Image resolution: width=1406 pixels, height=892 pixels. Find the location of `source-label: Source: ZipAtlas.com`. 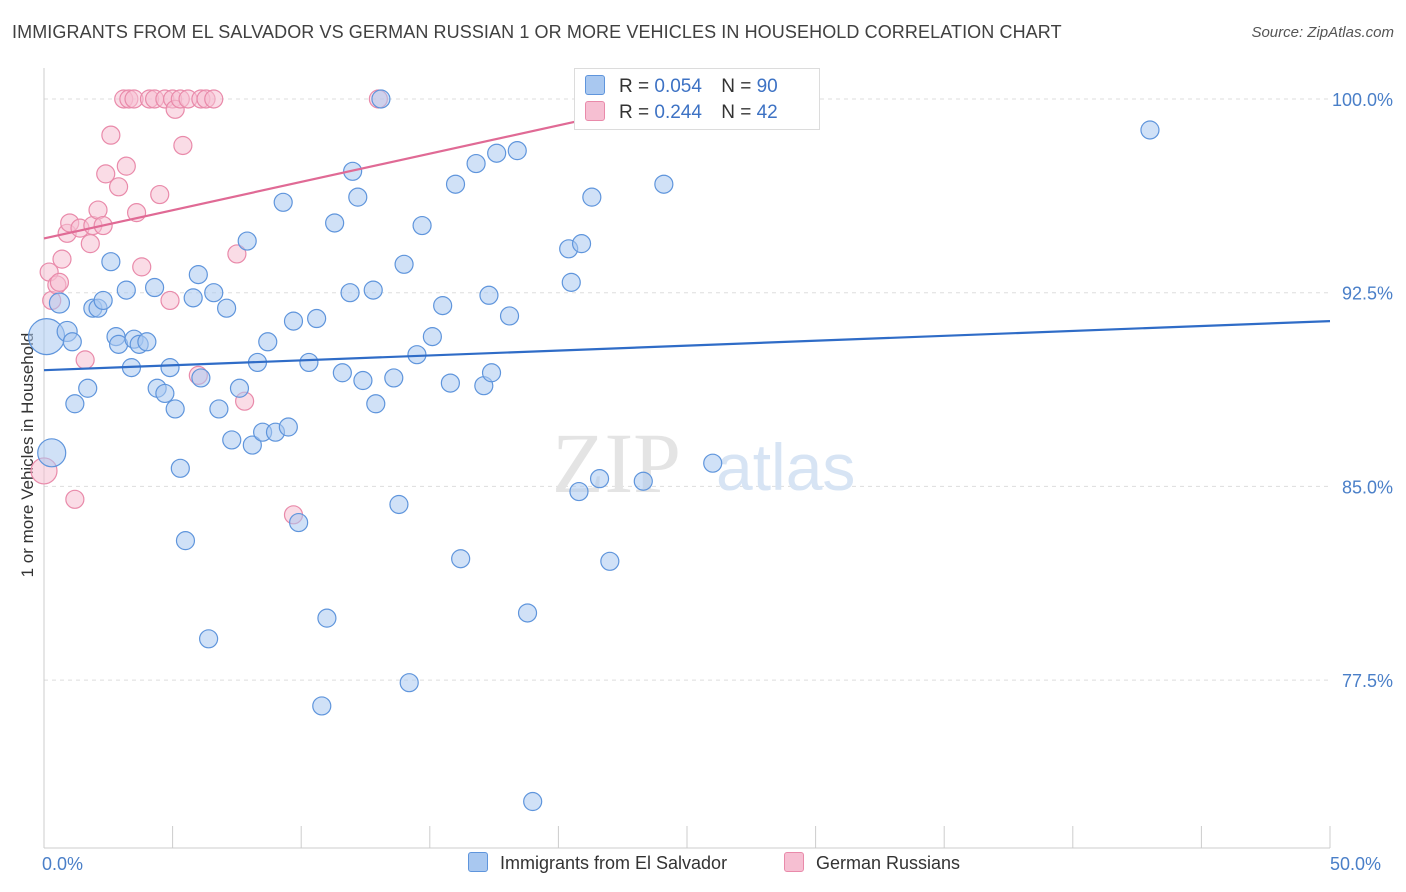

source-label: Source: ZipAtlas.com is located at coordinates (1322, 32).